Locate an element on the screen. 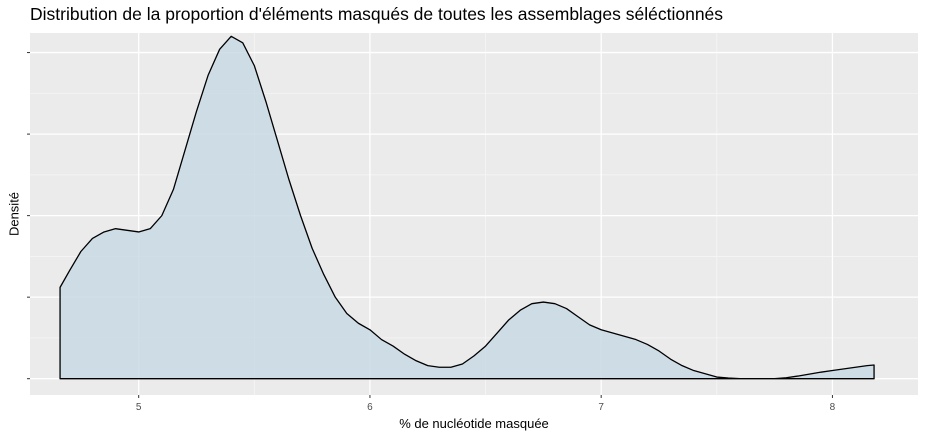  y-axis is located at coordinates (28, 216).